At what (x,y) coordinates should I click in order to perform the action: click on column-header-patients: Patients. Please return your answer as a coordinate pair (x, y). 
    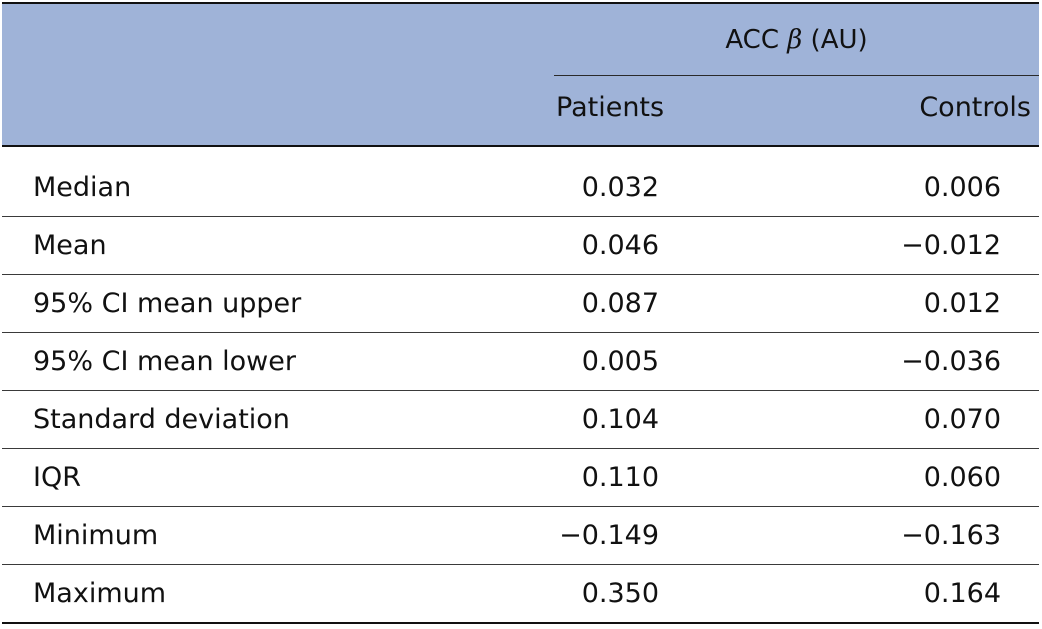
    Looking at the image, I should click on (726, 111).